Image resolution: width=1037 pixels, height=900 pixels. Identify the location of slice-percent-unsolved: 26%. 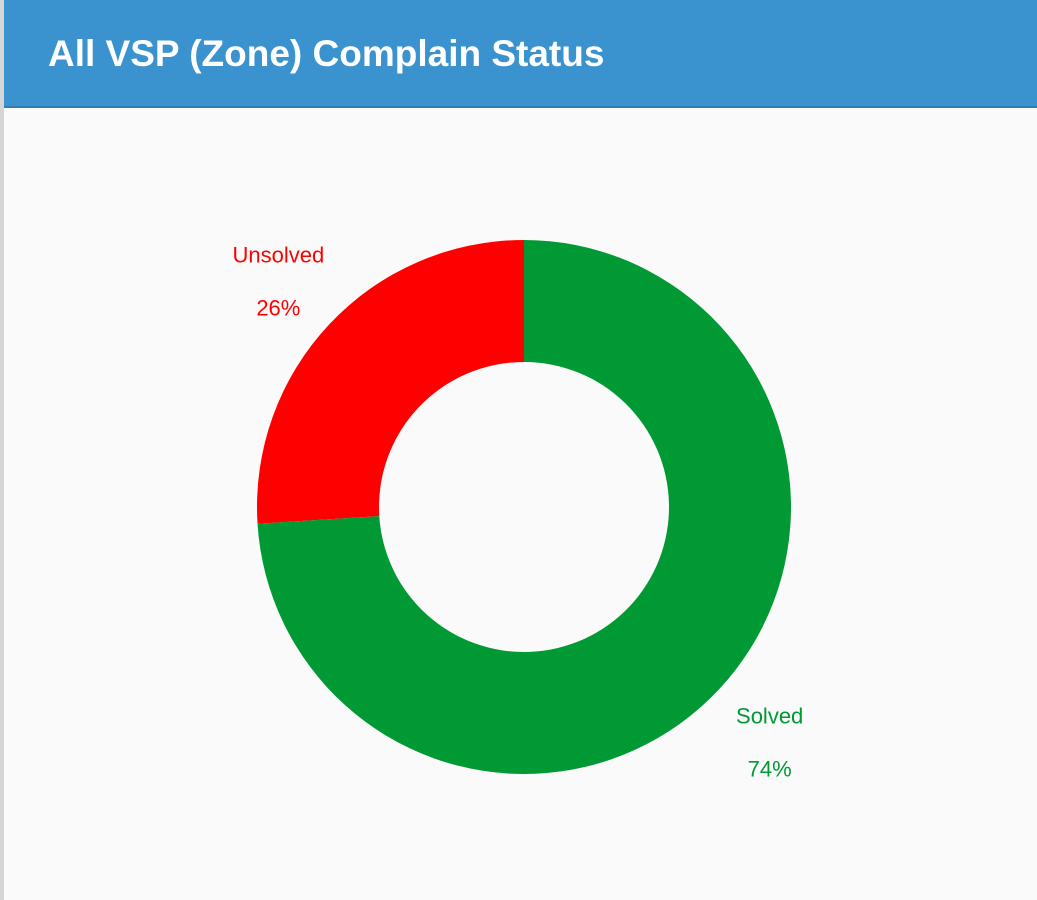
(278, 307).